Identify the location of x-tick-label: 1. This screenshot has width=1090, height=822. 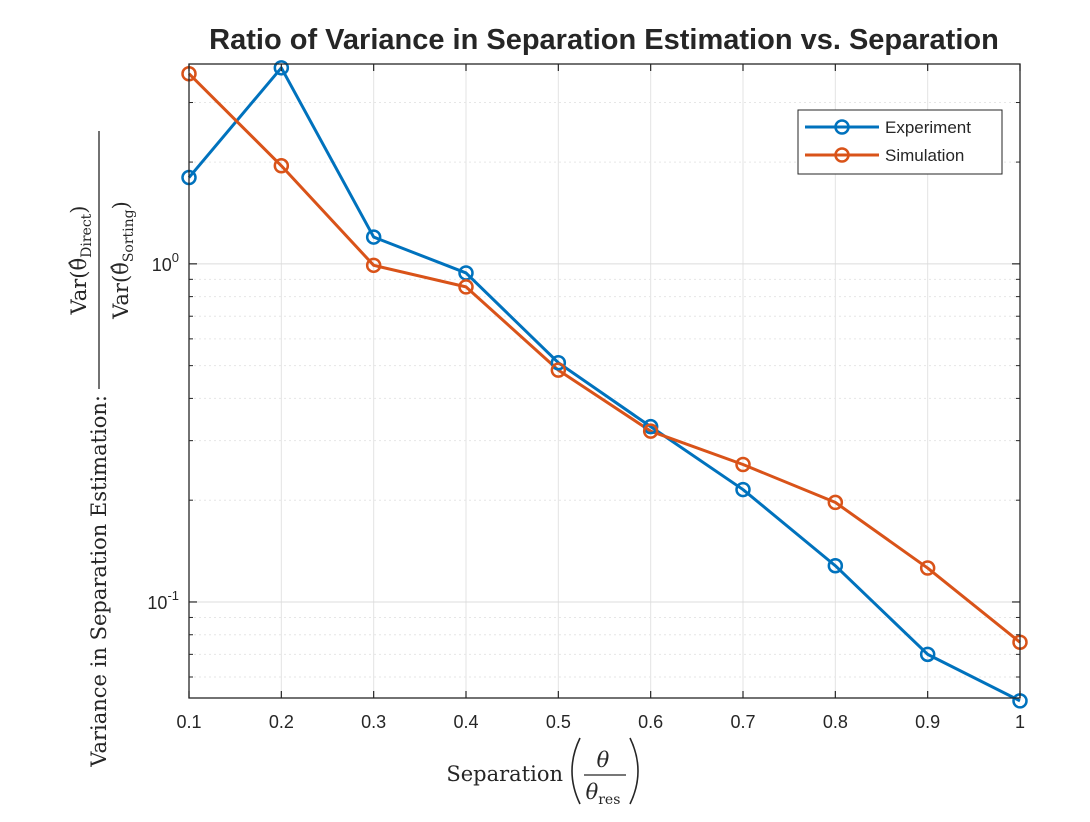
(1020, 722).